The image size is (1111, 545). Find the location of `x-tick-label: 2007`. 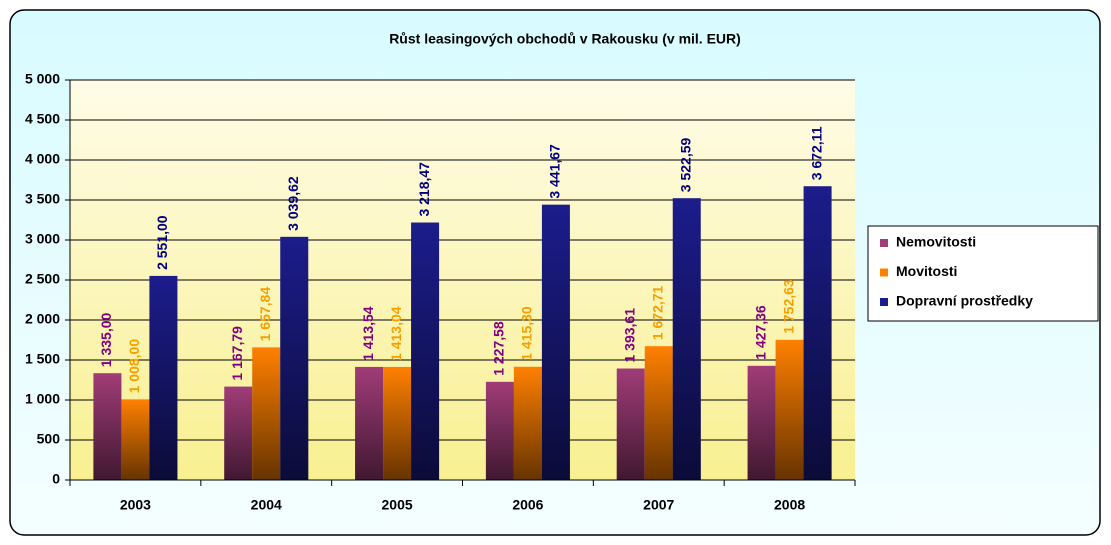

x-tick-label: 2007 is located at coordinates (658, 505).